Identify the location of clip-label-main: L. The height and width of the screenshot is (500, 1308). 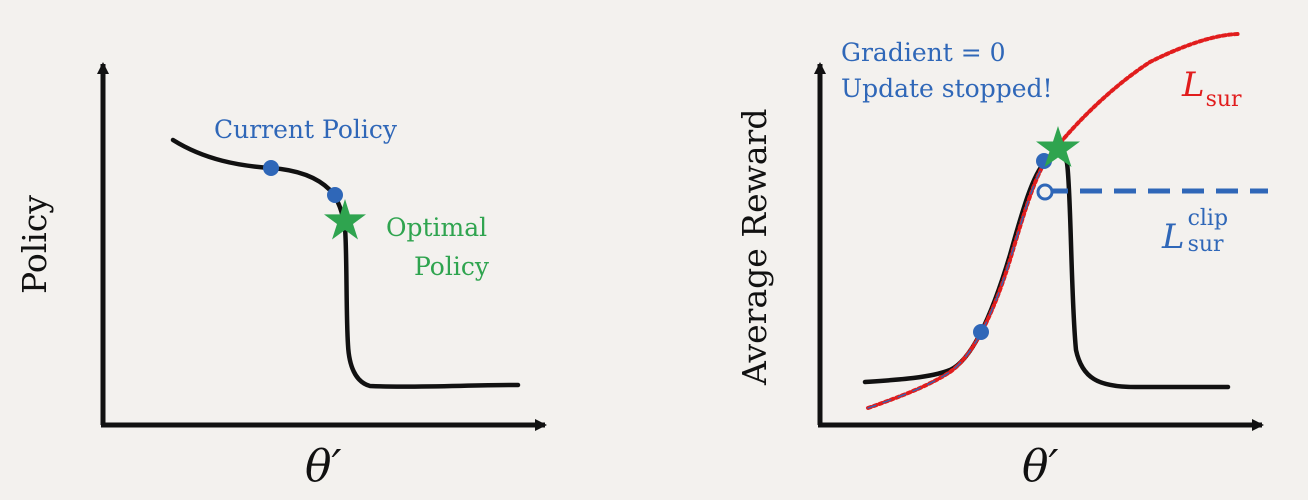
(1173, 237).